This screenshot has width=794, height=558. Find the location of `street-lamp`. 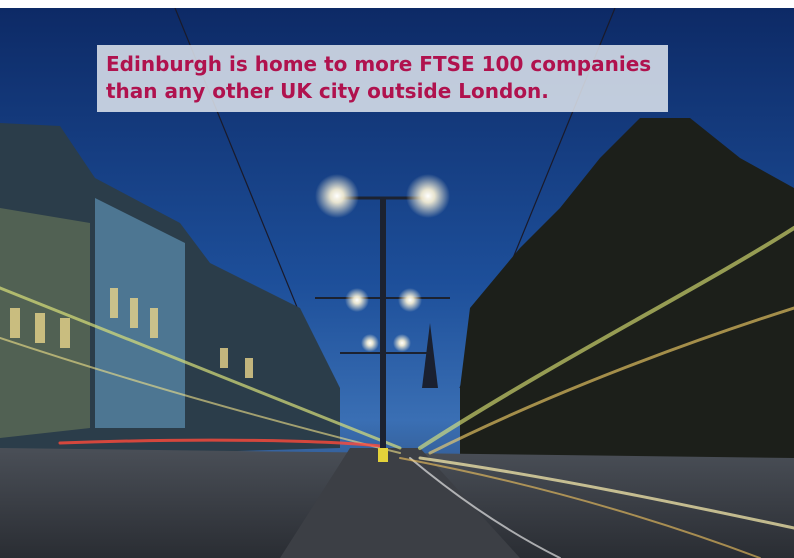

street-lamp is located at coordinates (382, 318).